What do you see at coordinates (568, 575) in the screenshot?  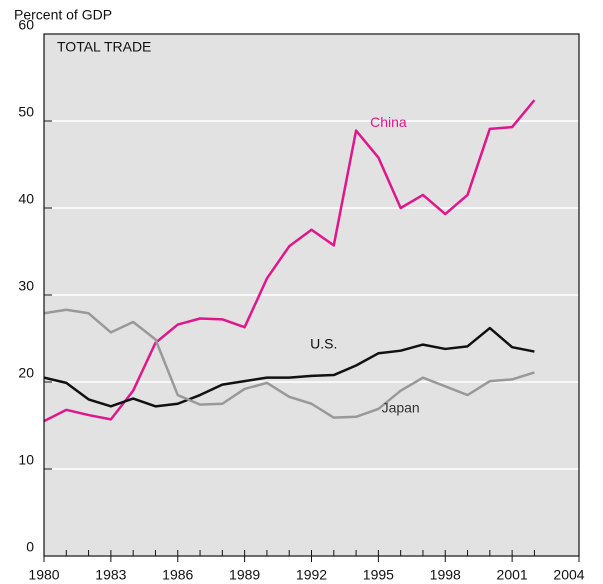 I see `x-tick-label: 2004` at bounding box center [568, 575].